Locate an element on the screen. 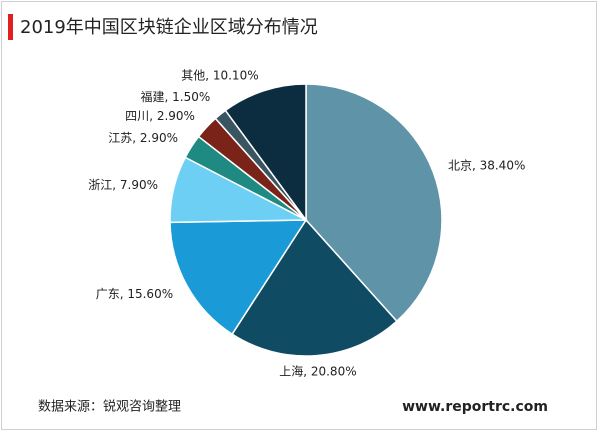 This screenshot has height=433, width=600. label-value: 38.40% is located at coordinates (503, 165).